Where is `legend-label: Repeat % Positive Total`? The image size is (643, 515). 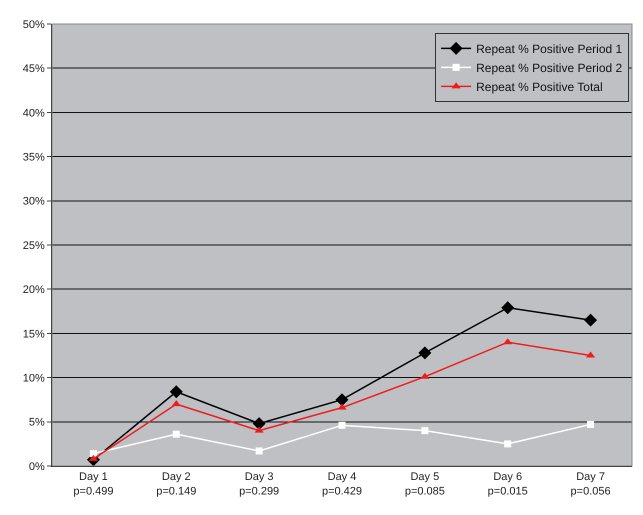 legend-label: Repeat % Positive Total is located at coordinates (539, 87).